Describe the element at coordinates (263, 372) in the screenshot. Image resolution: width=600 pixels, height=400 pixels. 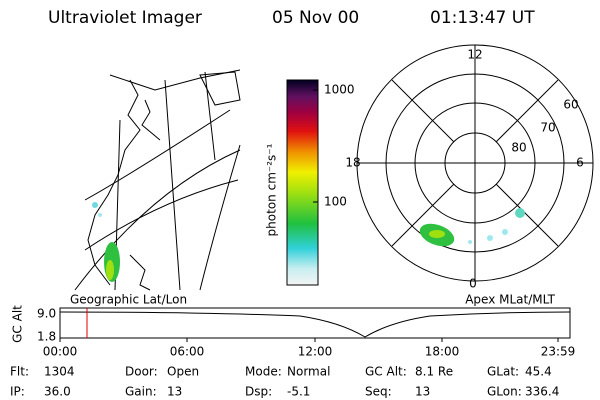
I see `info-label: Mode:` at that location.